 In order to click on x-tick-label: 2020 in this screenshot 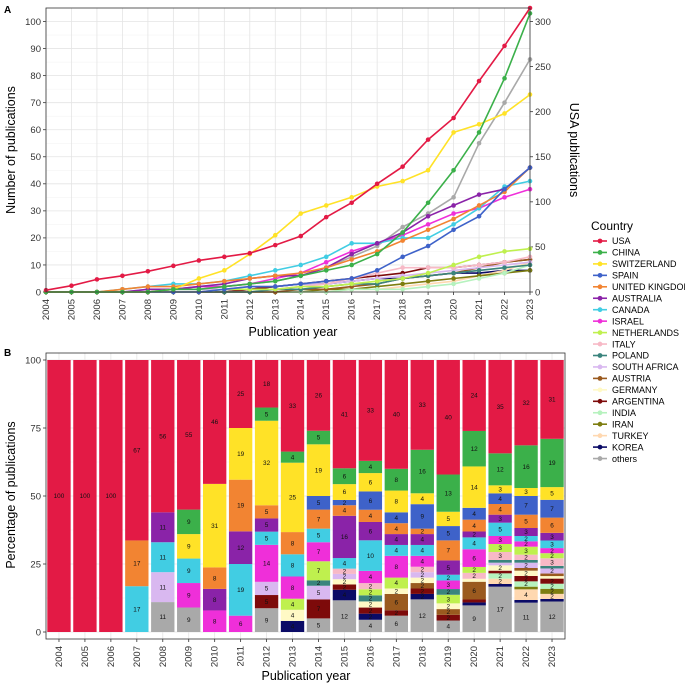, I will do `click(454, 309)`.